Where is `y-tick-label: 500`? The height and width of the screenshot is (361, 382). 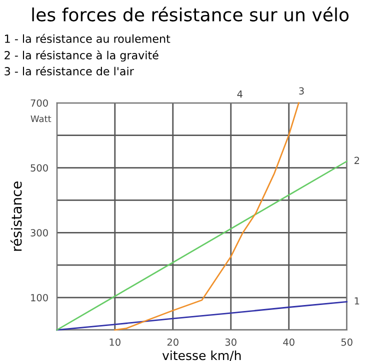
y-tick-label: 500 is located at coordinates (39, 168).